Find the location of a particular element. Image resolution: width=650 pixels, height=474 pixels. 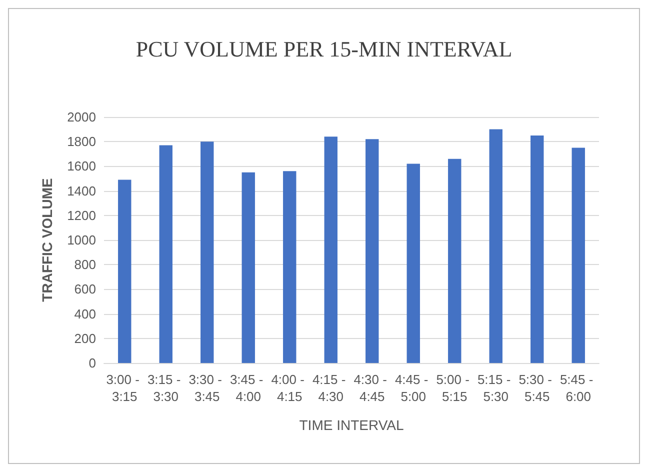

x-tick-label: 5:45 - 6:00 is located at coordinates (578, 388).